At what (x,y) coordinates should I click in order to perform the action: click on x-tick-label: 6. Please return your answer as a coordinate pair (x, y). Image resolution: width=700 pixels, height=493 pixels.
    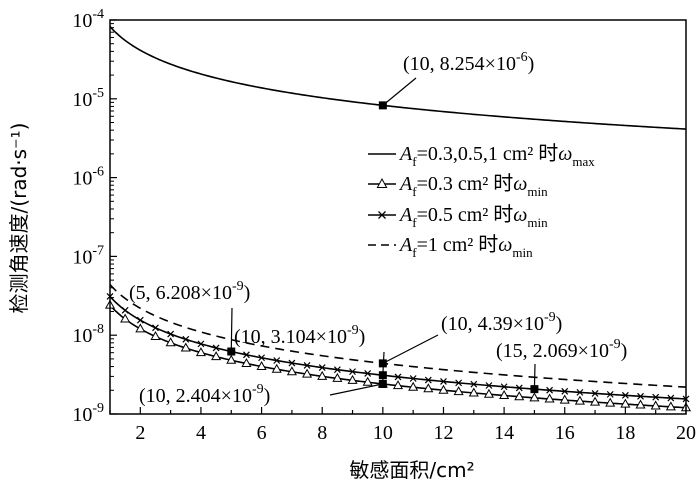
    Looking at the image, I should click on (262, 433).